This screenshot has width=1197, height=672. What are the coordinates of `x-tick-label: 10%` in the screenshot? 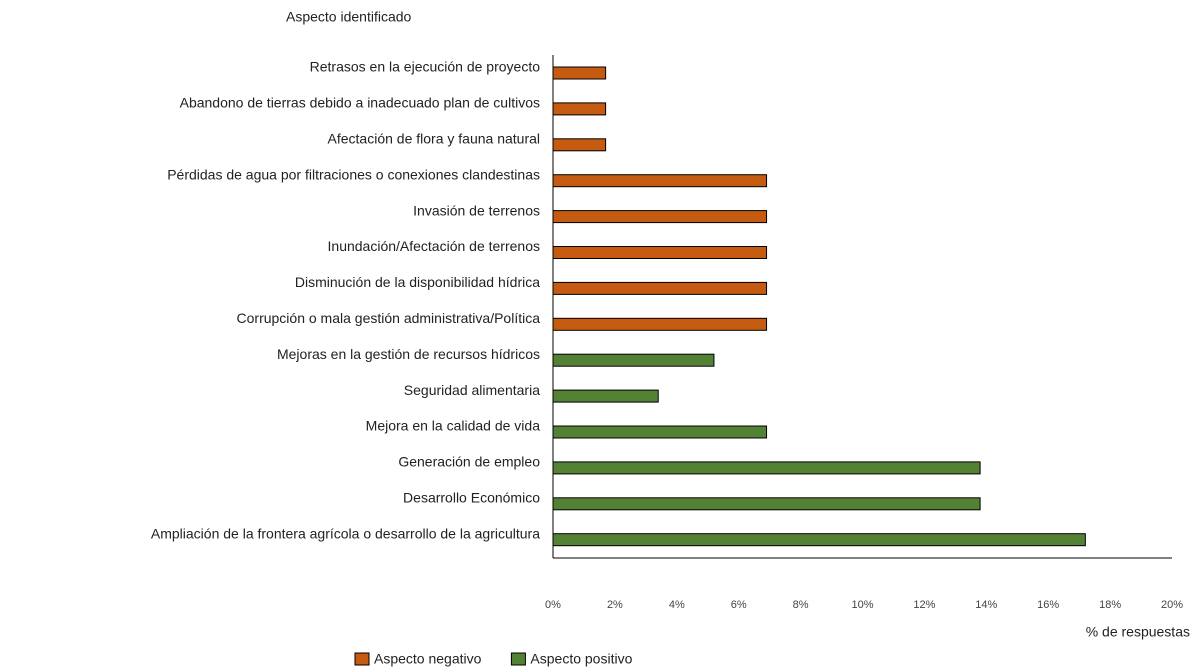 It's located at (862, 605).